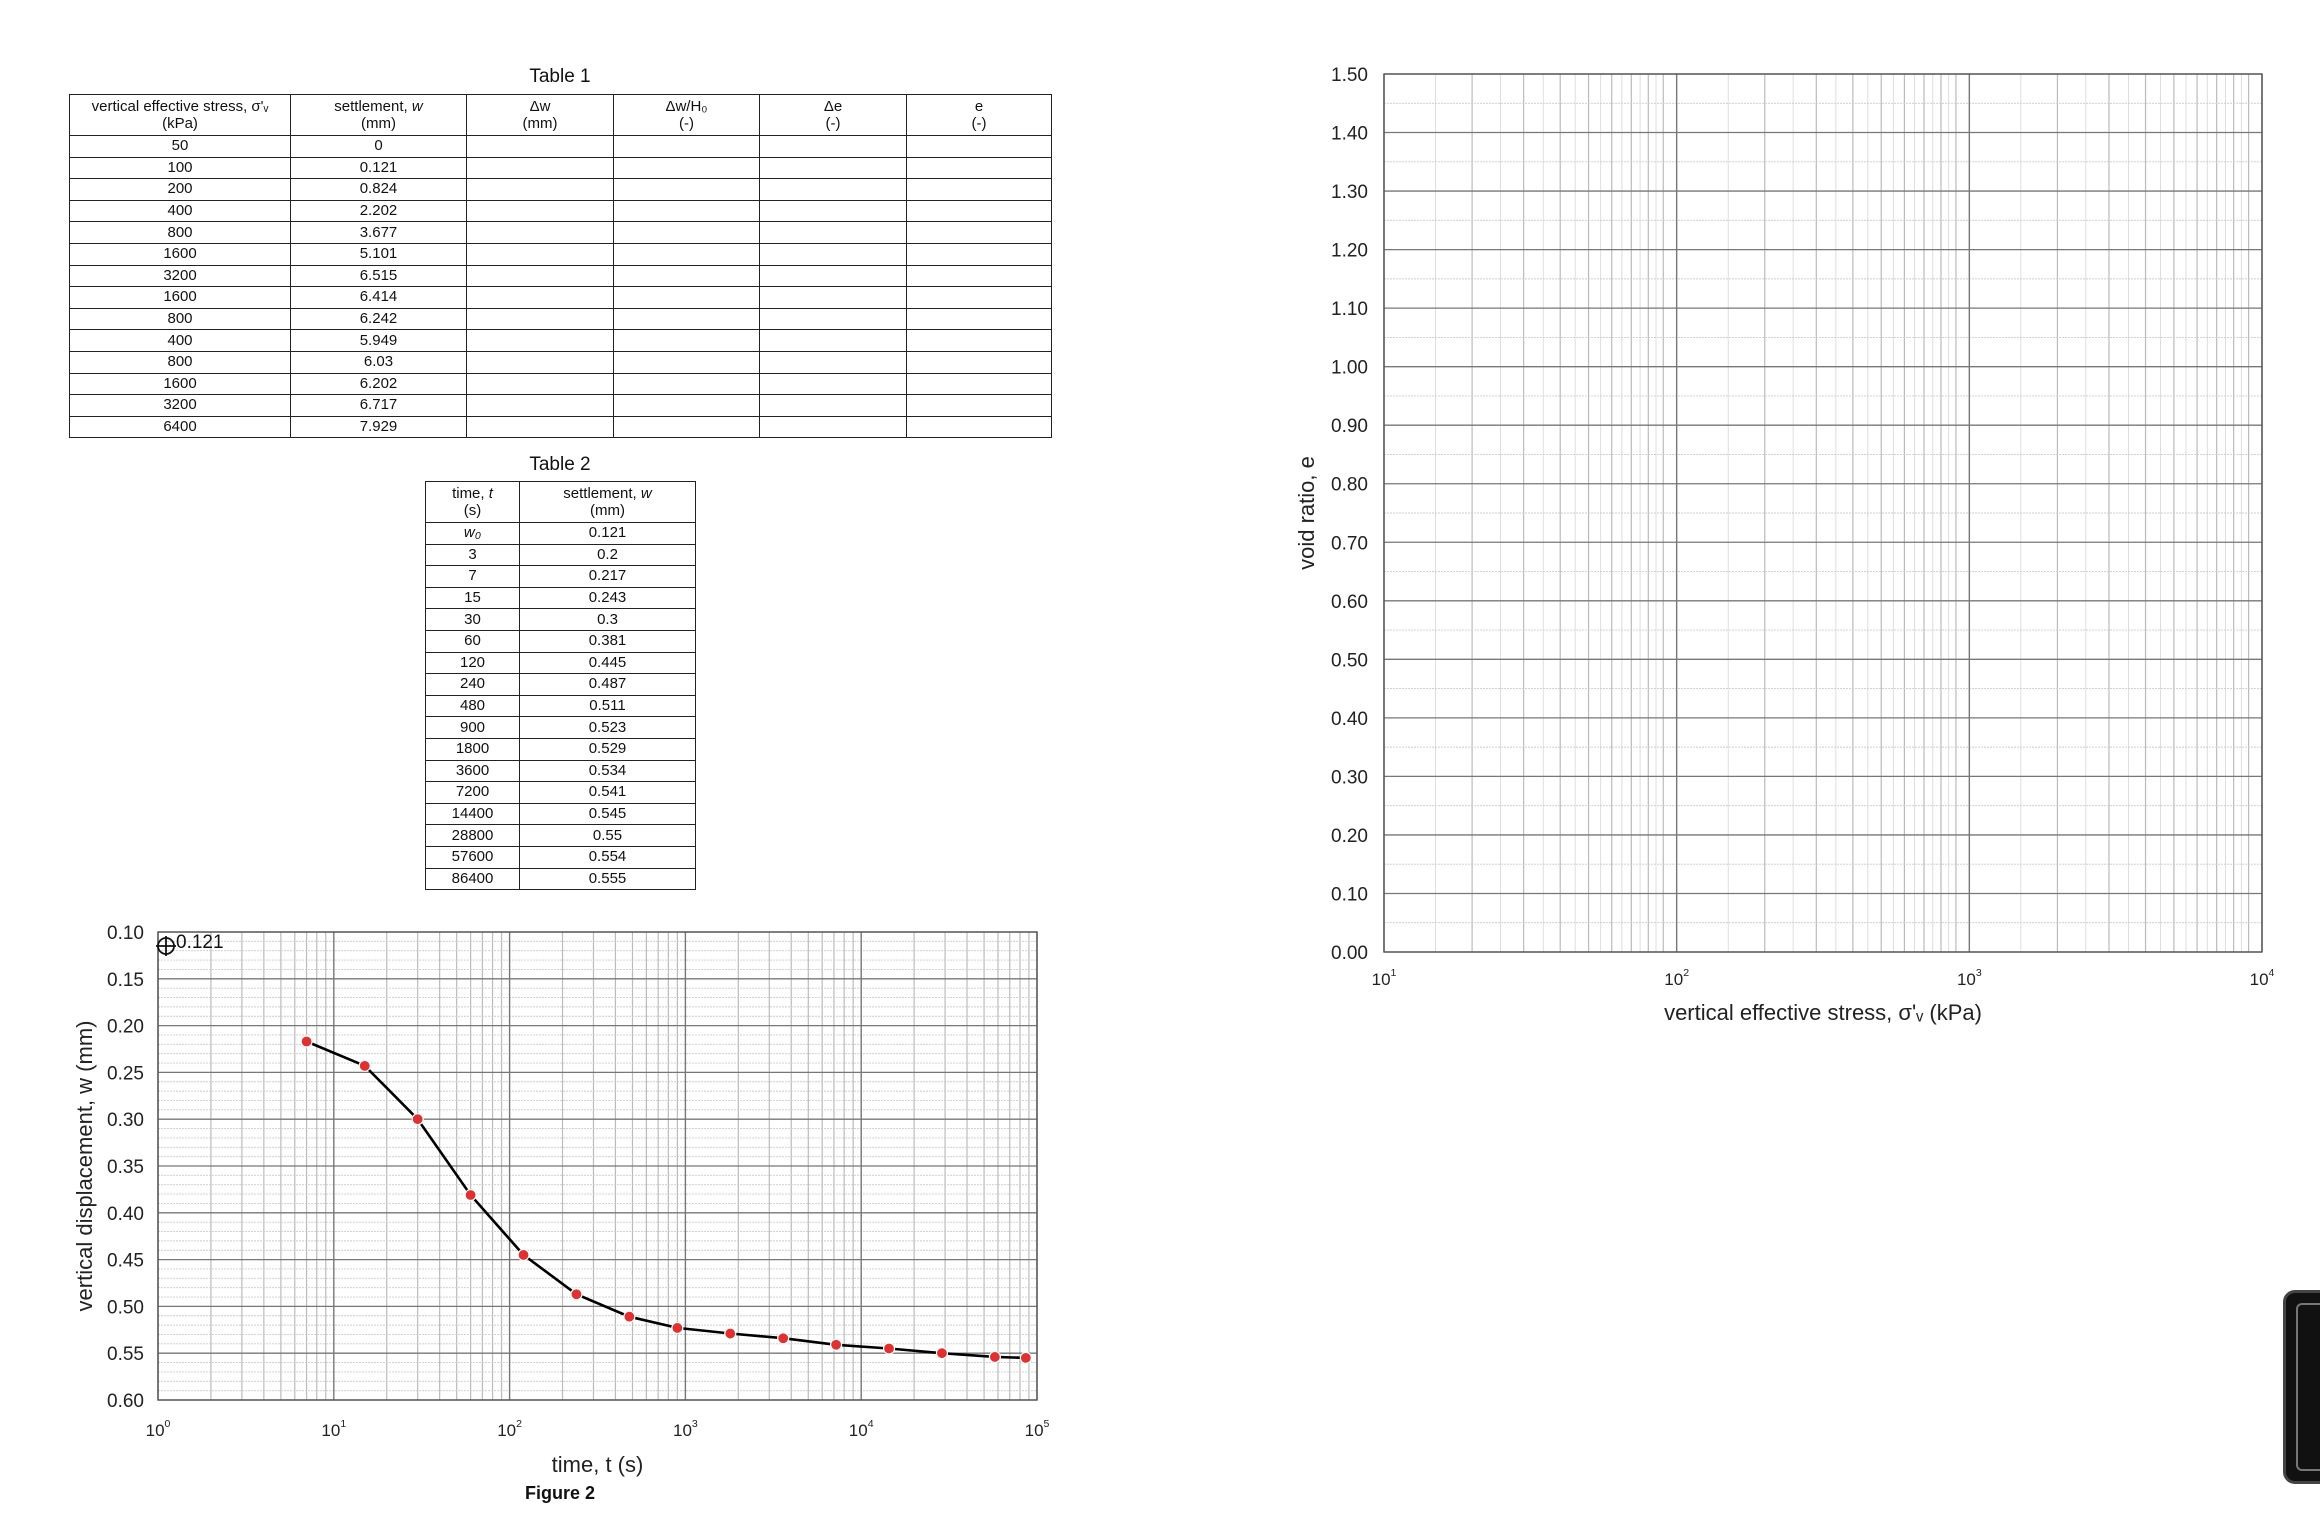 This screenshot has height=1520, width=2320. What do you see at coordinates (472, 814) in the screenshot?
I see `table-cell: 14400` at bounding box center [472, 814].